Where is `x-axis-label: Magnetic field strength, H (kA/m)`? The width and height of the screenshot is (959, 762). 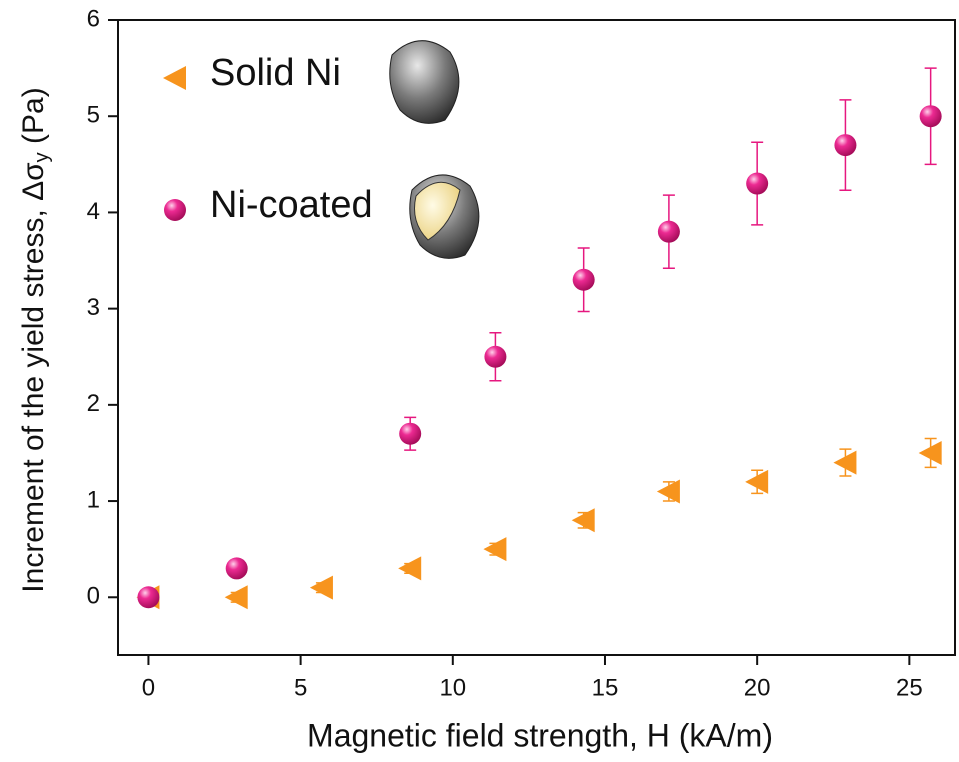
x-axis-label: Magnetic field strength, H (kA/m) is located at coordinates (540, 735).